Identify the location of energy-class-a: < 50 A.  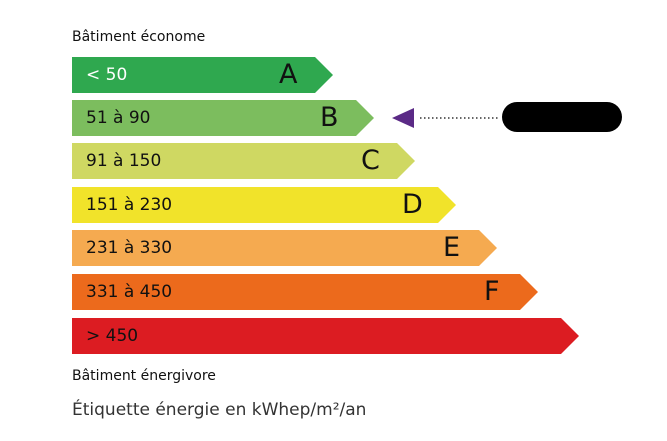
(202, 75).